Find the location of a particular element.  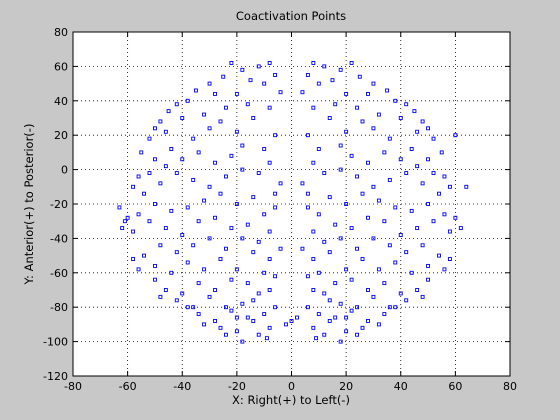

x-tick-label: 40 is located at coordinates (401, 386).